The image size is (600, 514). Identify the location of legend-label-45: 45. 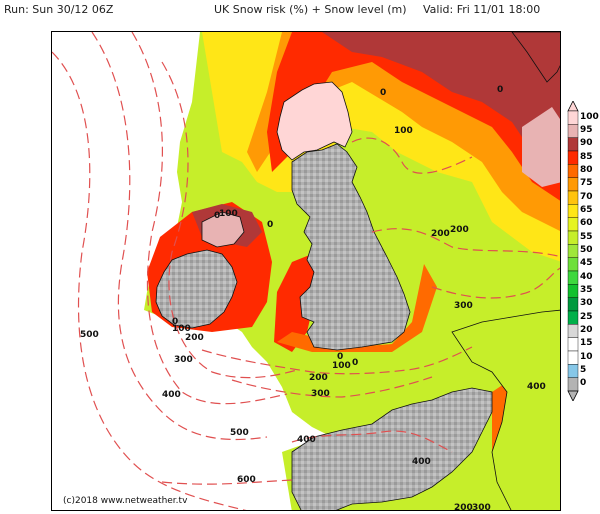
(586, 263).